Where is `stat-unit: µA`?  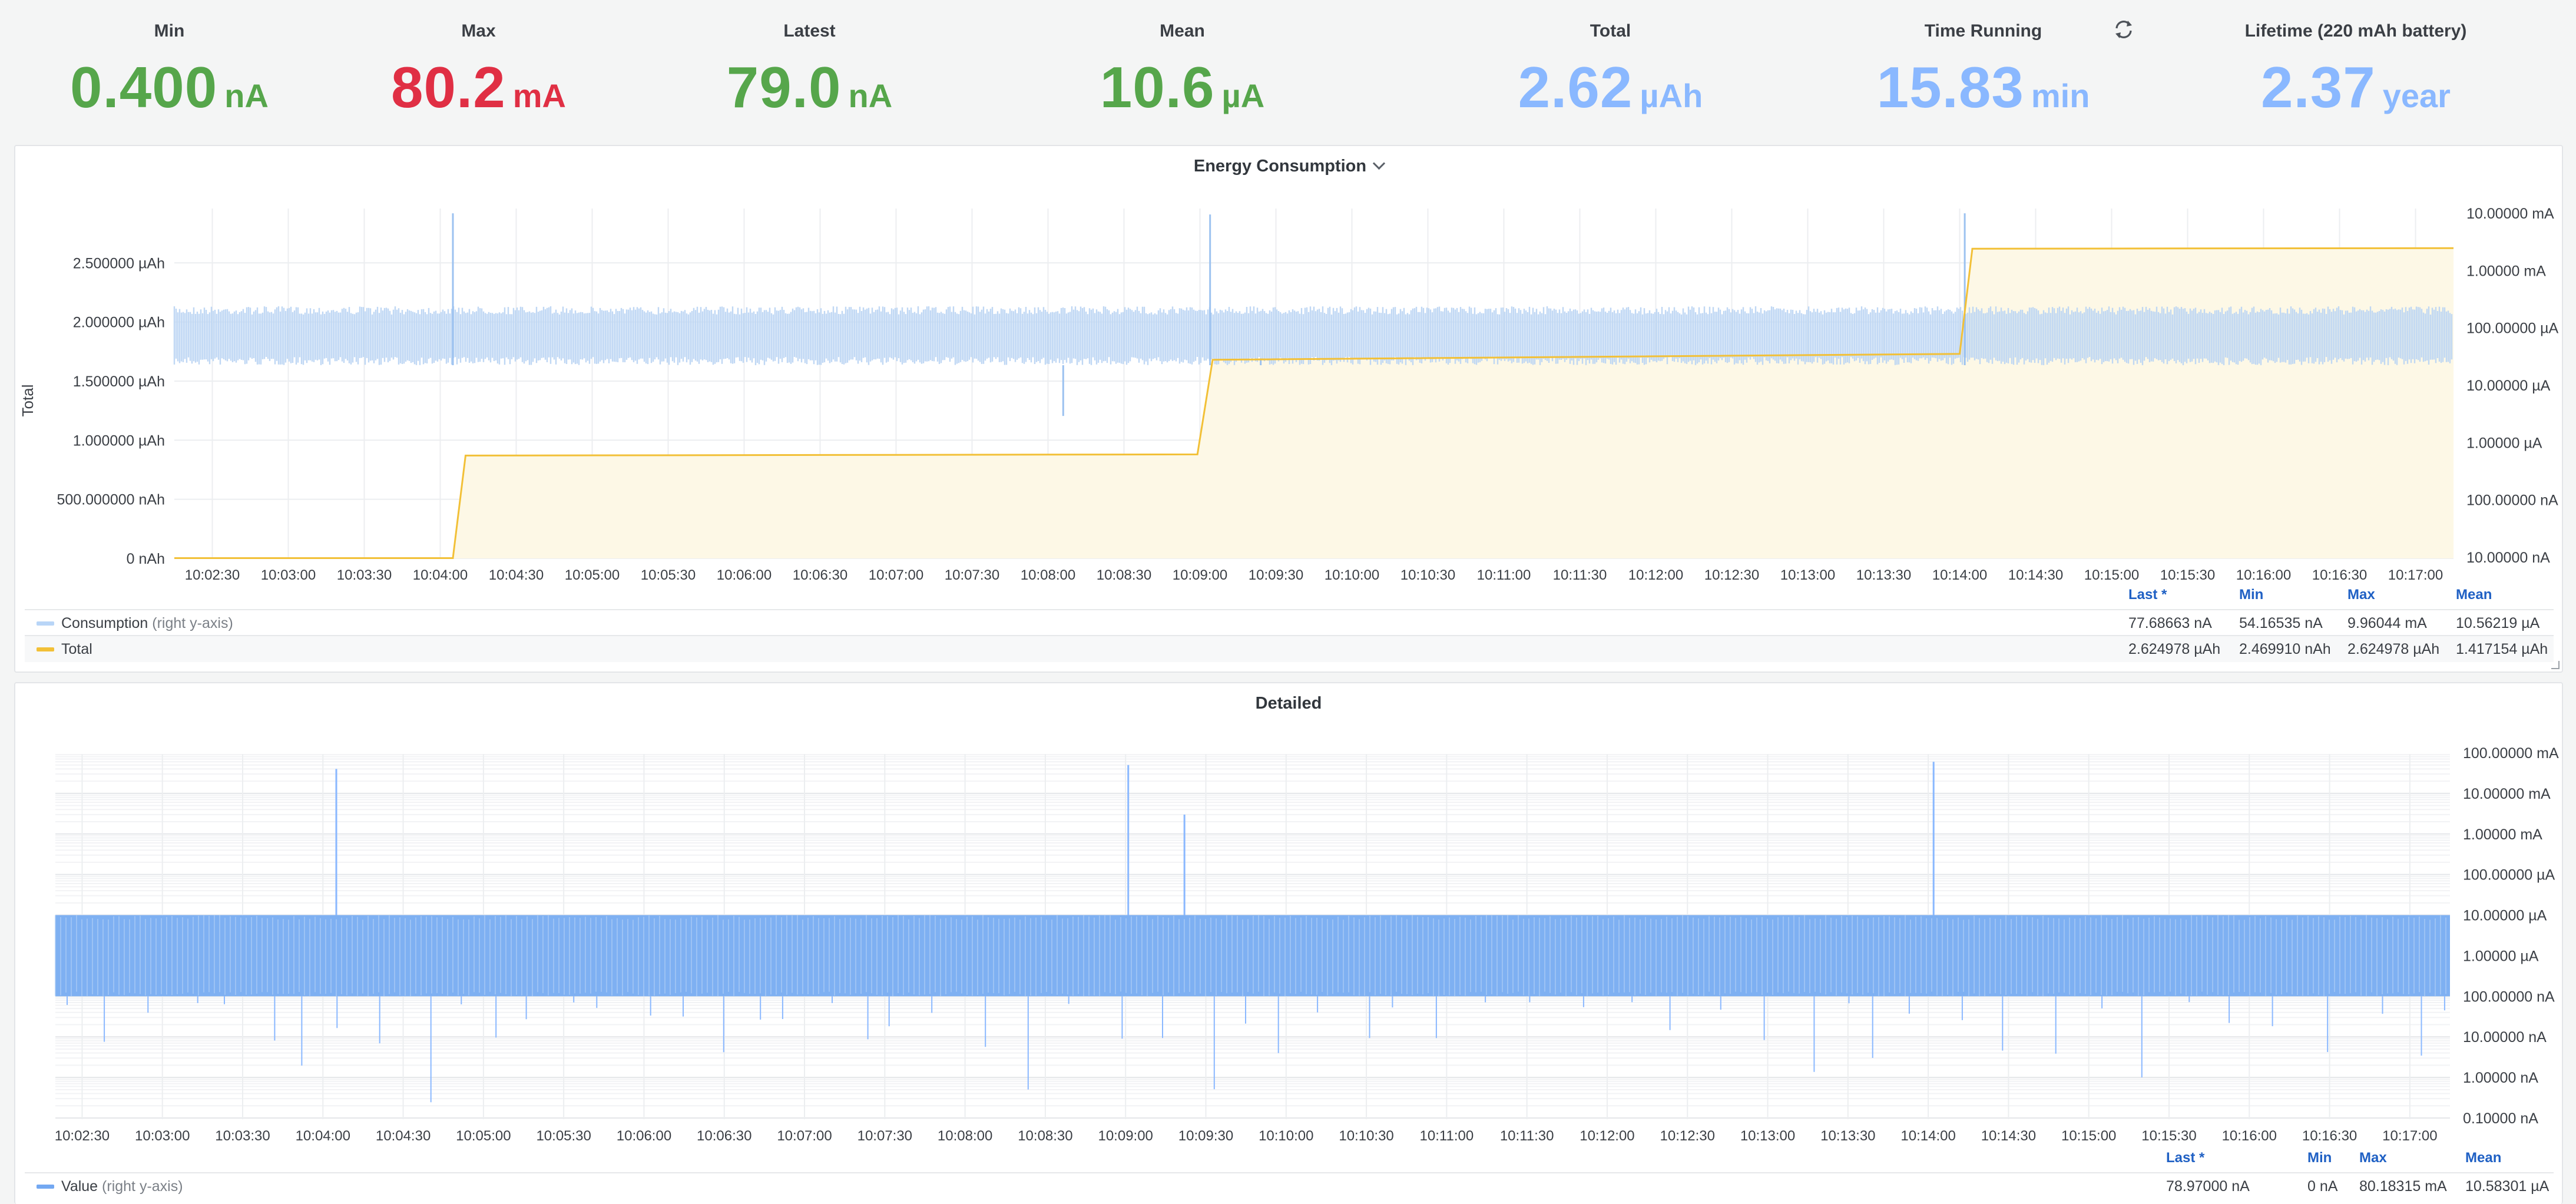
stat-unit: µA is located at coordinates (1243, 95).